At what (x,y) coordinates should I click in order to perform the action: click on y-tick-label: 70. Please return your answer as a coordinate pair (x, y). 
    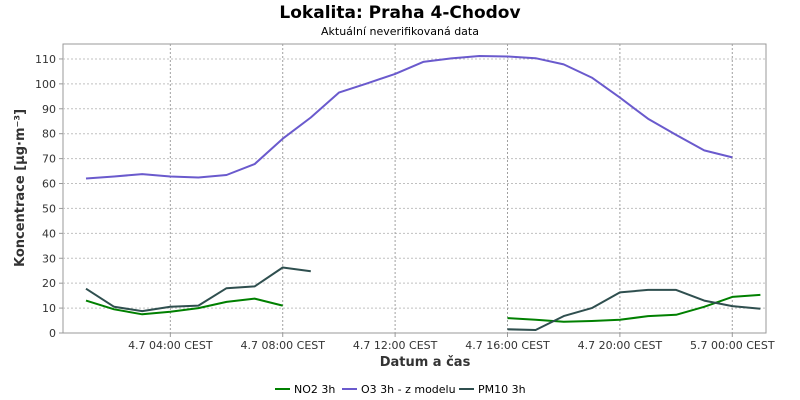
    Looking at the image, I should click on (49, 159).